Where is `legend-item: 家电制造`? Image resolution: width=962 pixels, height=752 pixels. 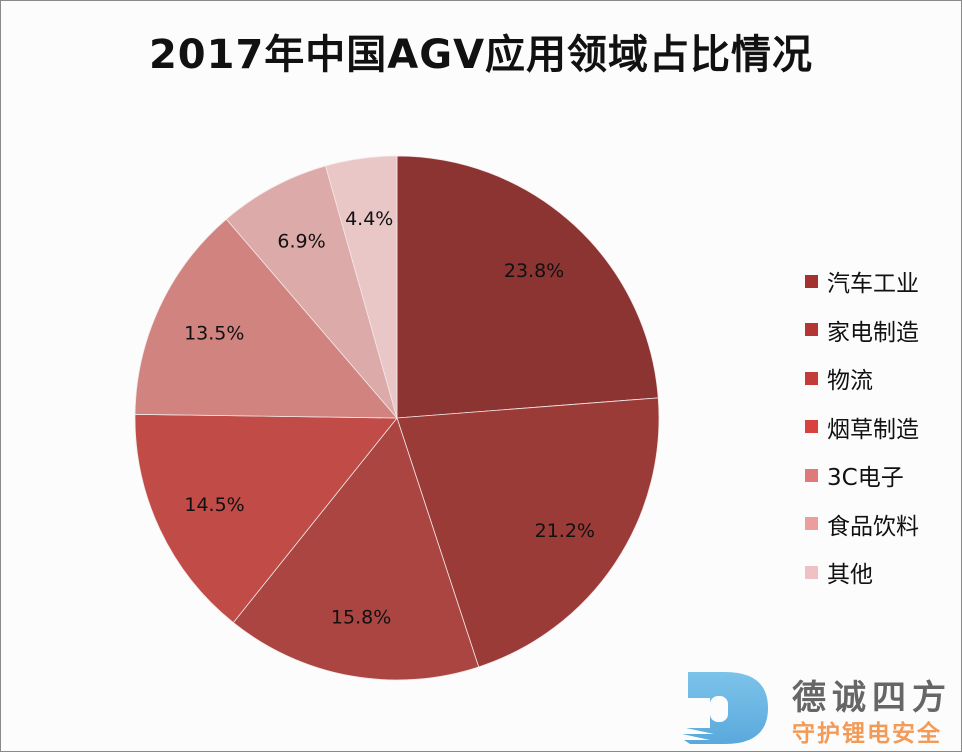
legend-item: 家电制造 is located at coordinates (862, 330).